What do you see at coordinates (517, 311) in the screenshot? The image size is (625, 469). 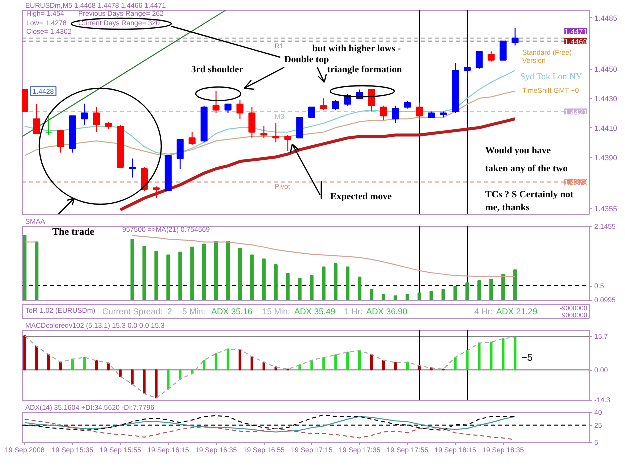 I see `text: ADX 21.29` at bounding box center [517, 311].